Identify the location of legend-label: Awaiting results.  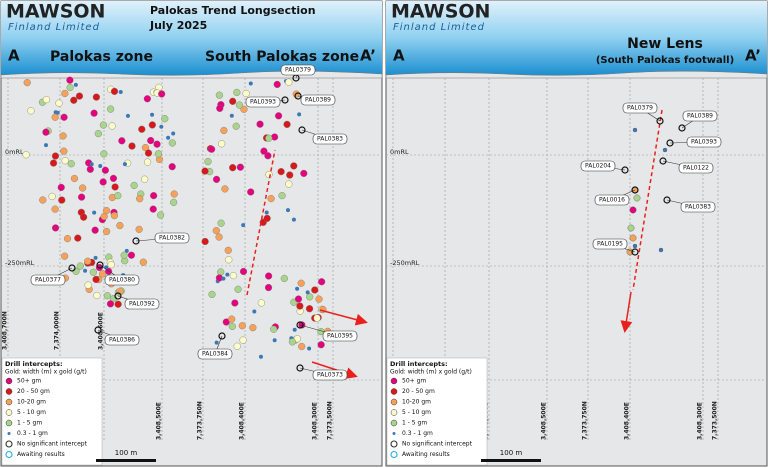
(426, 454).